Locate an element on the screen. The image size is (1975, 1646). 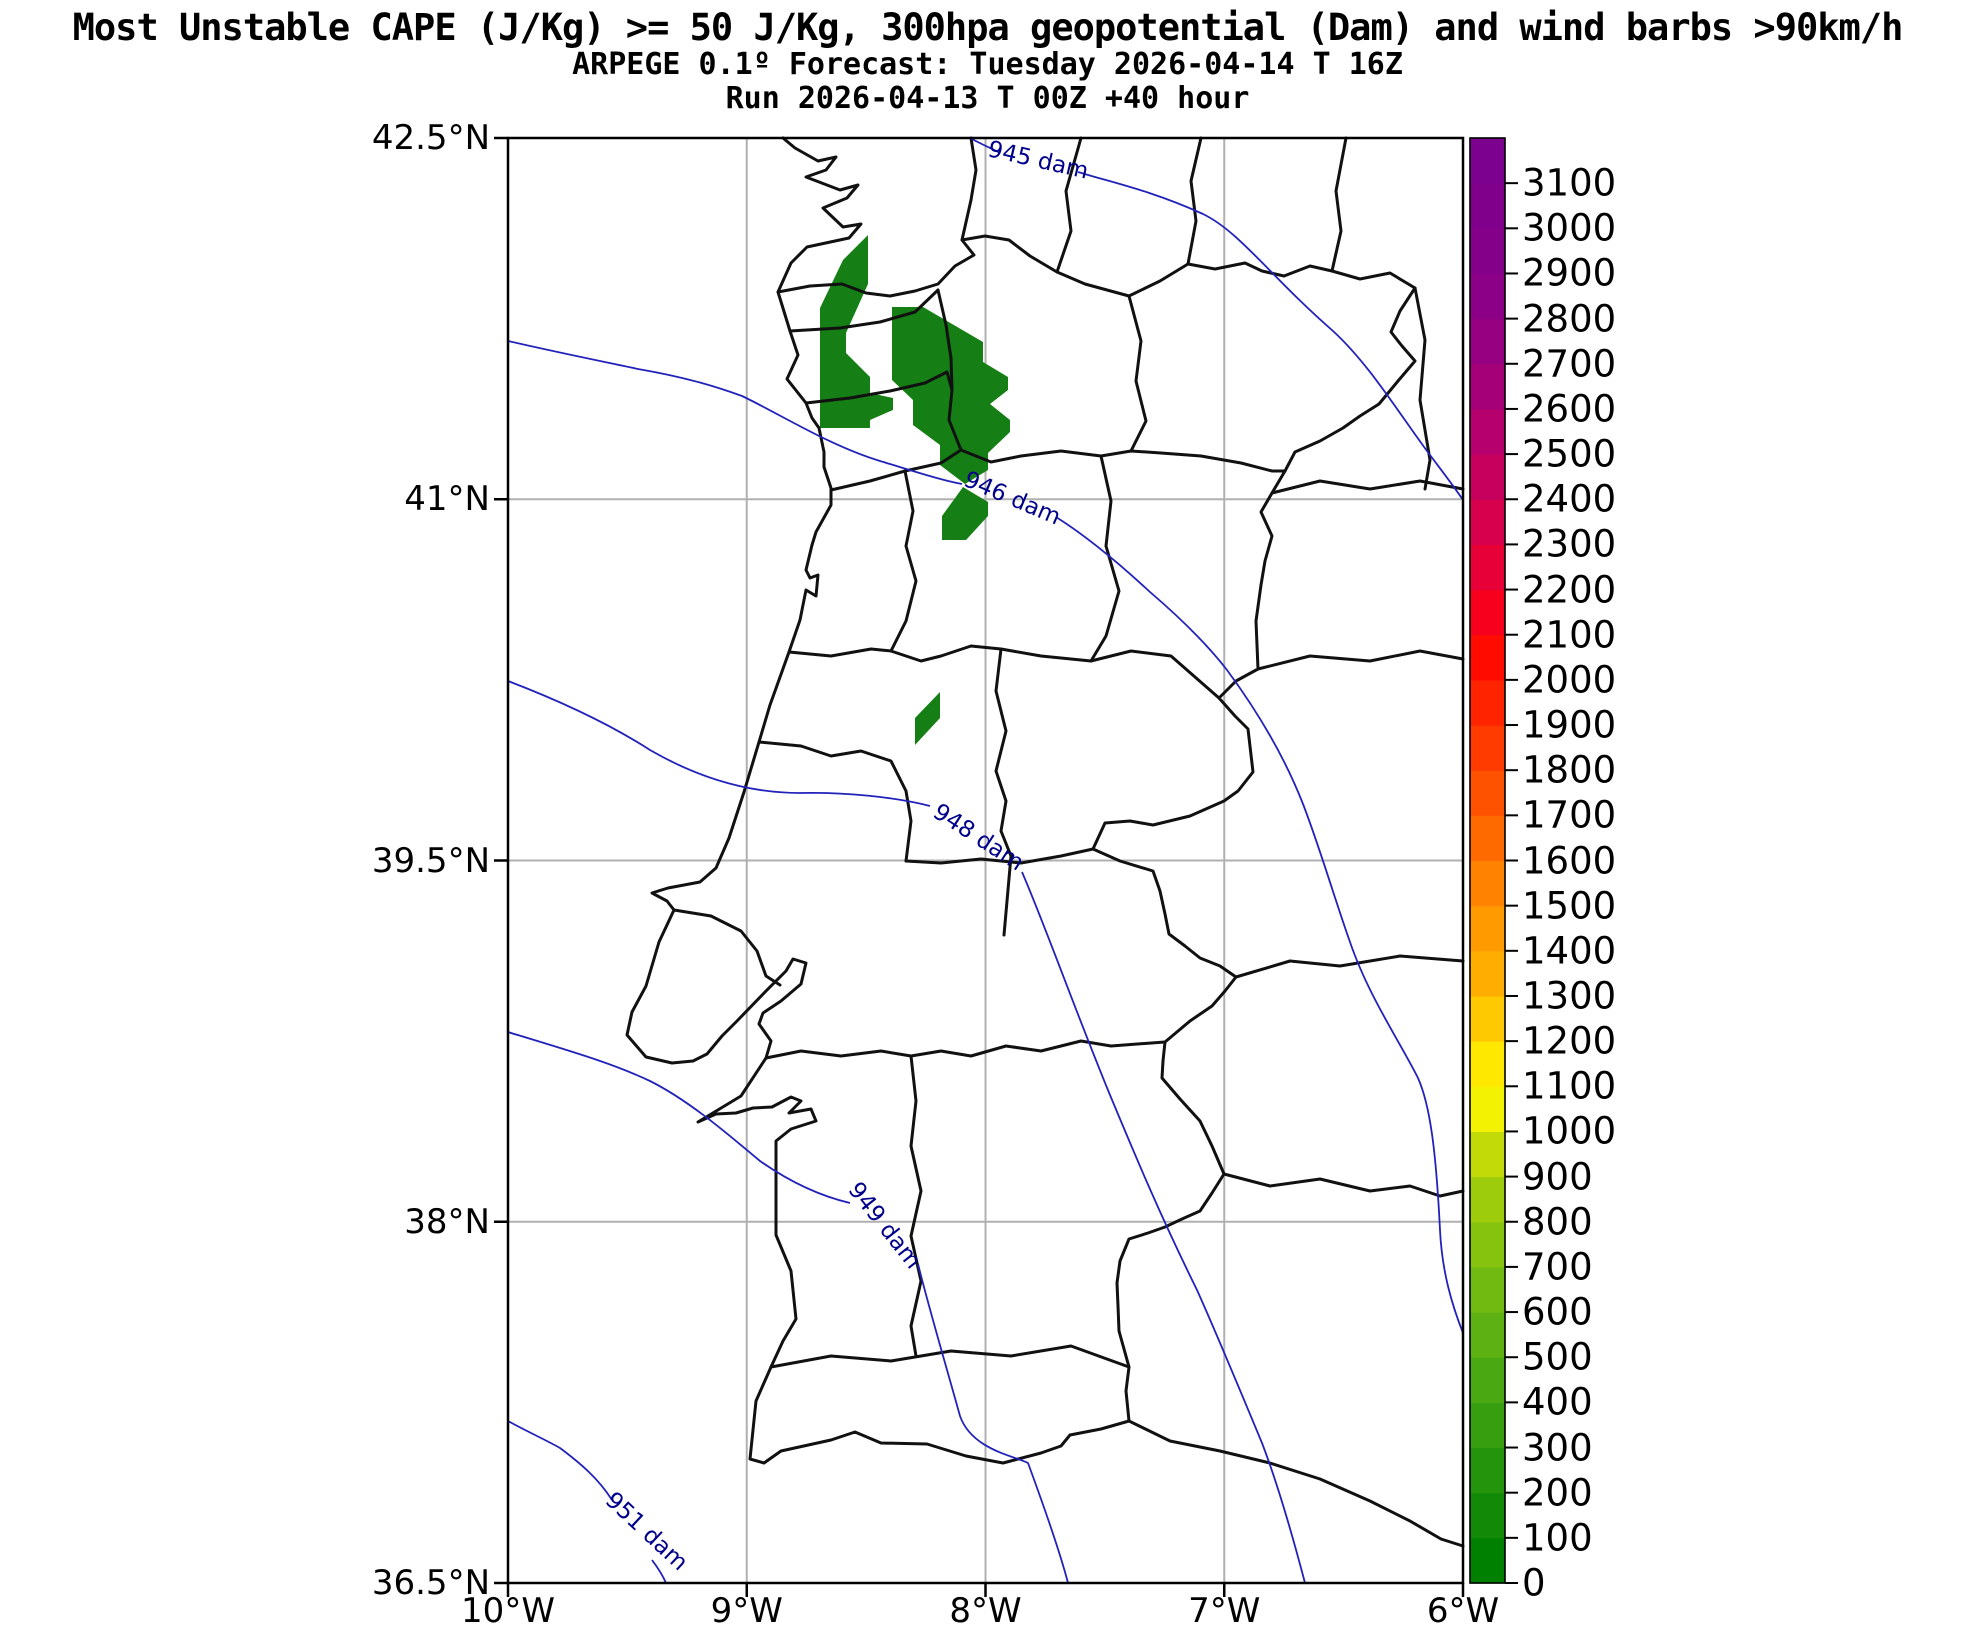
colorbar-tick-label: 1700 is located at coordinates (1569, 815).